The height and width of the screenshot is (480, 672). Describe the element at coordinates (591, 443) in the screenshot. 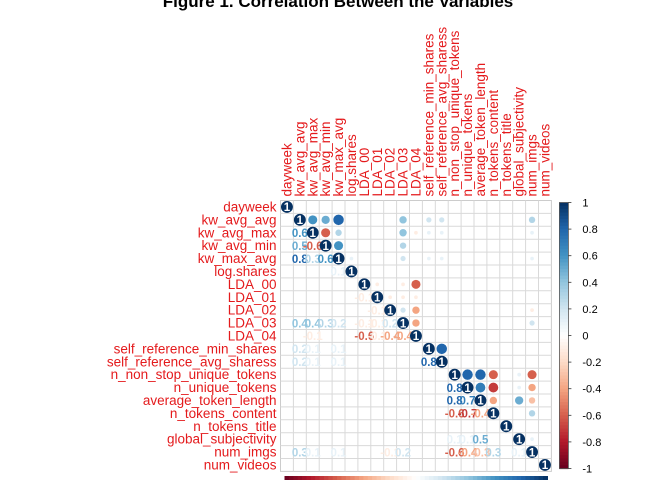

I see `colorbar-tick-label: -0.8` at that location.